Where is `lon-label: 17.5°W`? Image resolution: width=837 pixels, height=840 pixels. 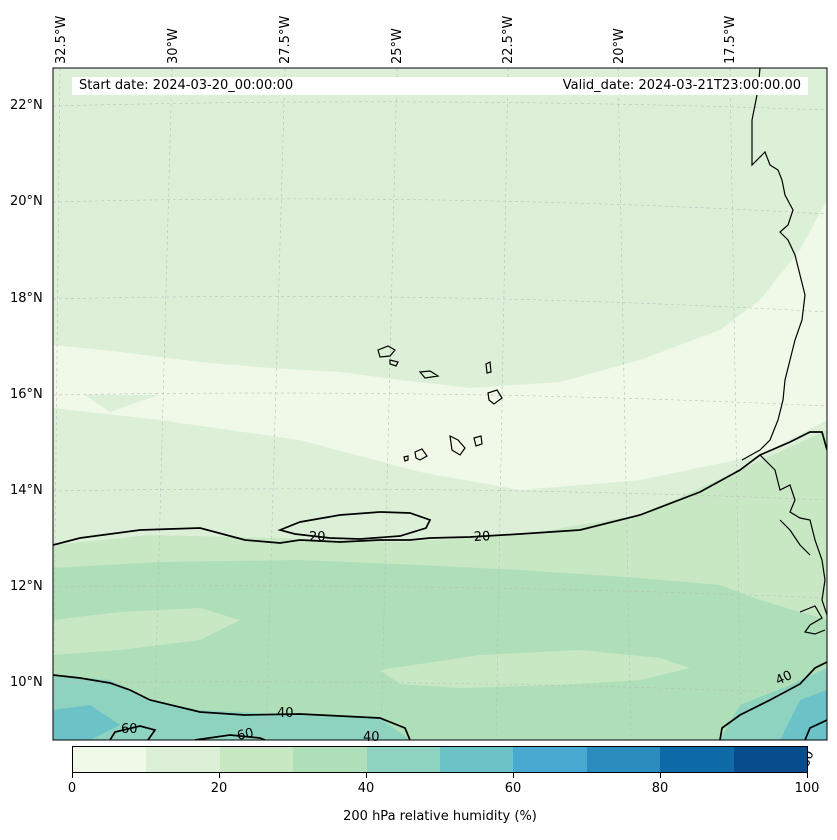 lon-label: 17.5°W is located at coordinates (730, 39).